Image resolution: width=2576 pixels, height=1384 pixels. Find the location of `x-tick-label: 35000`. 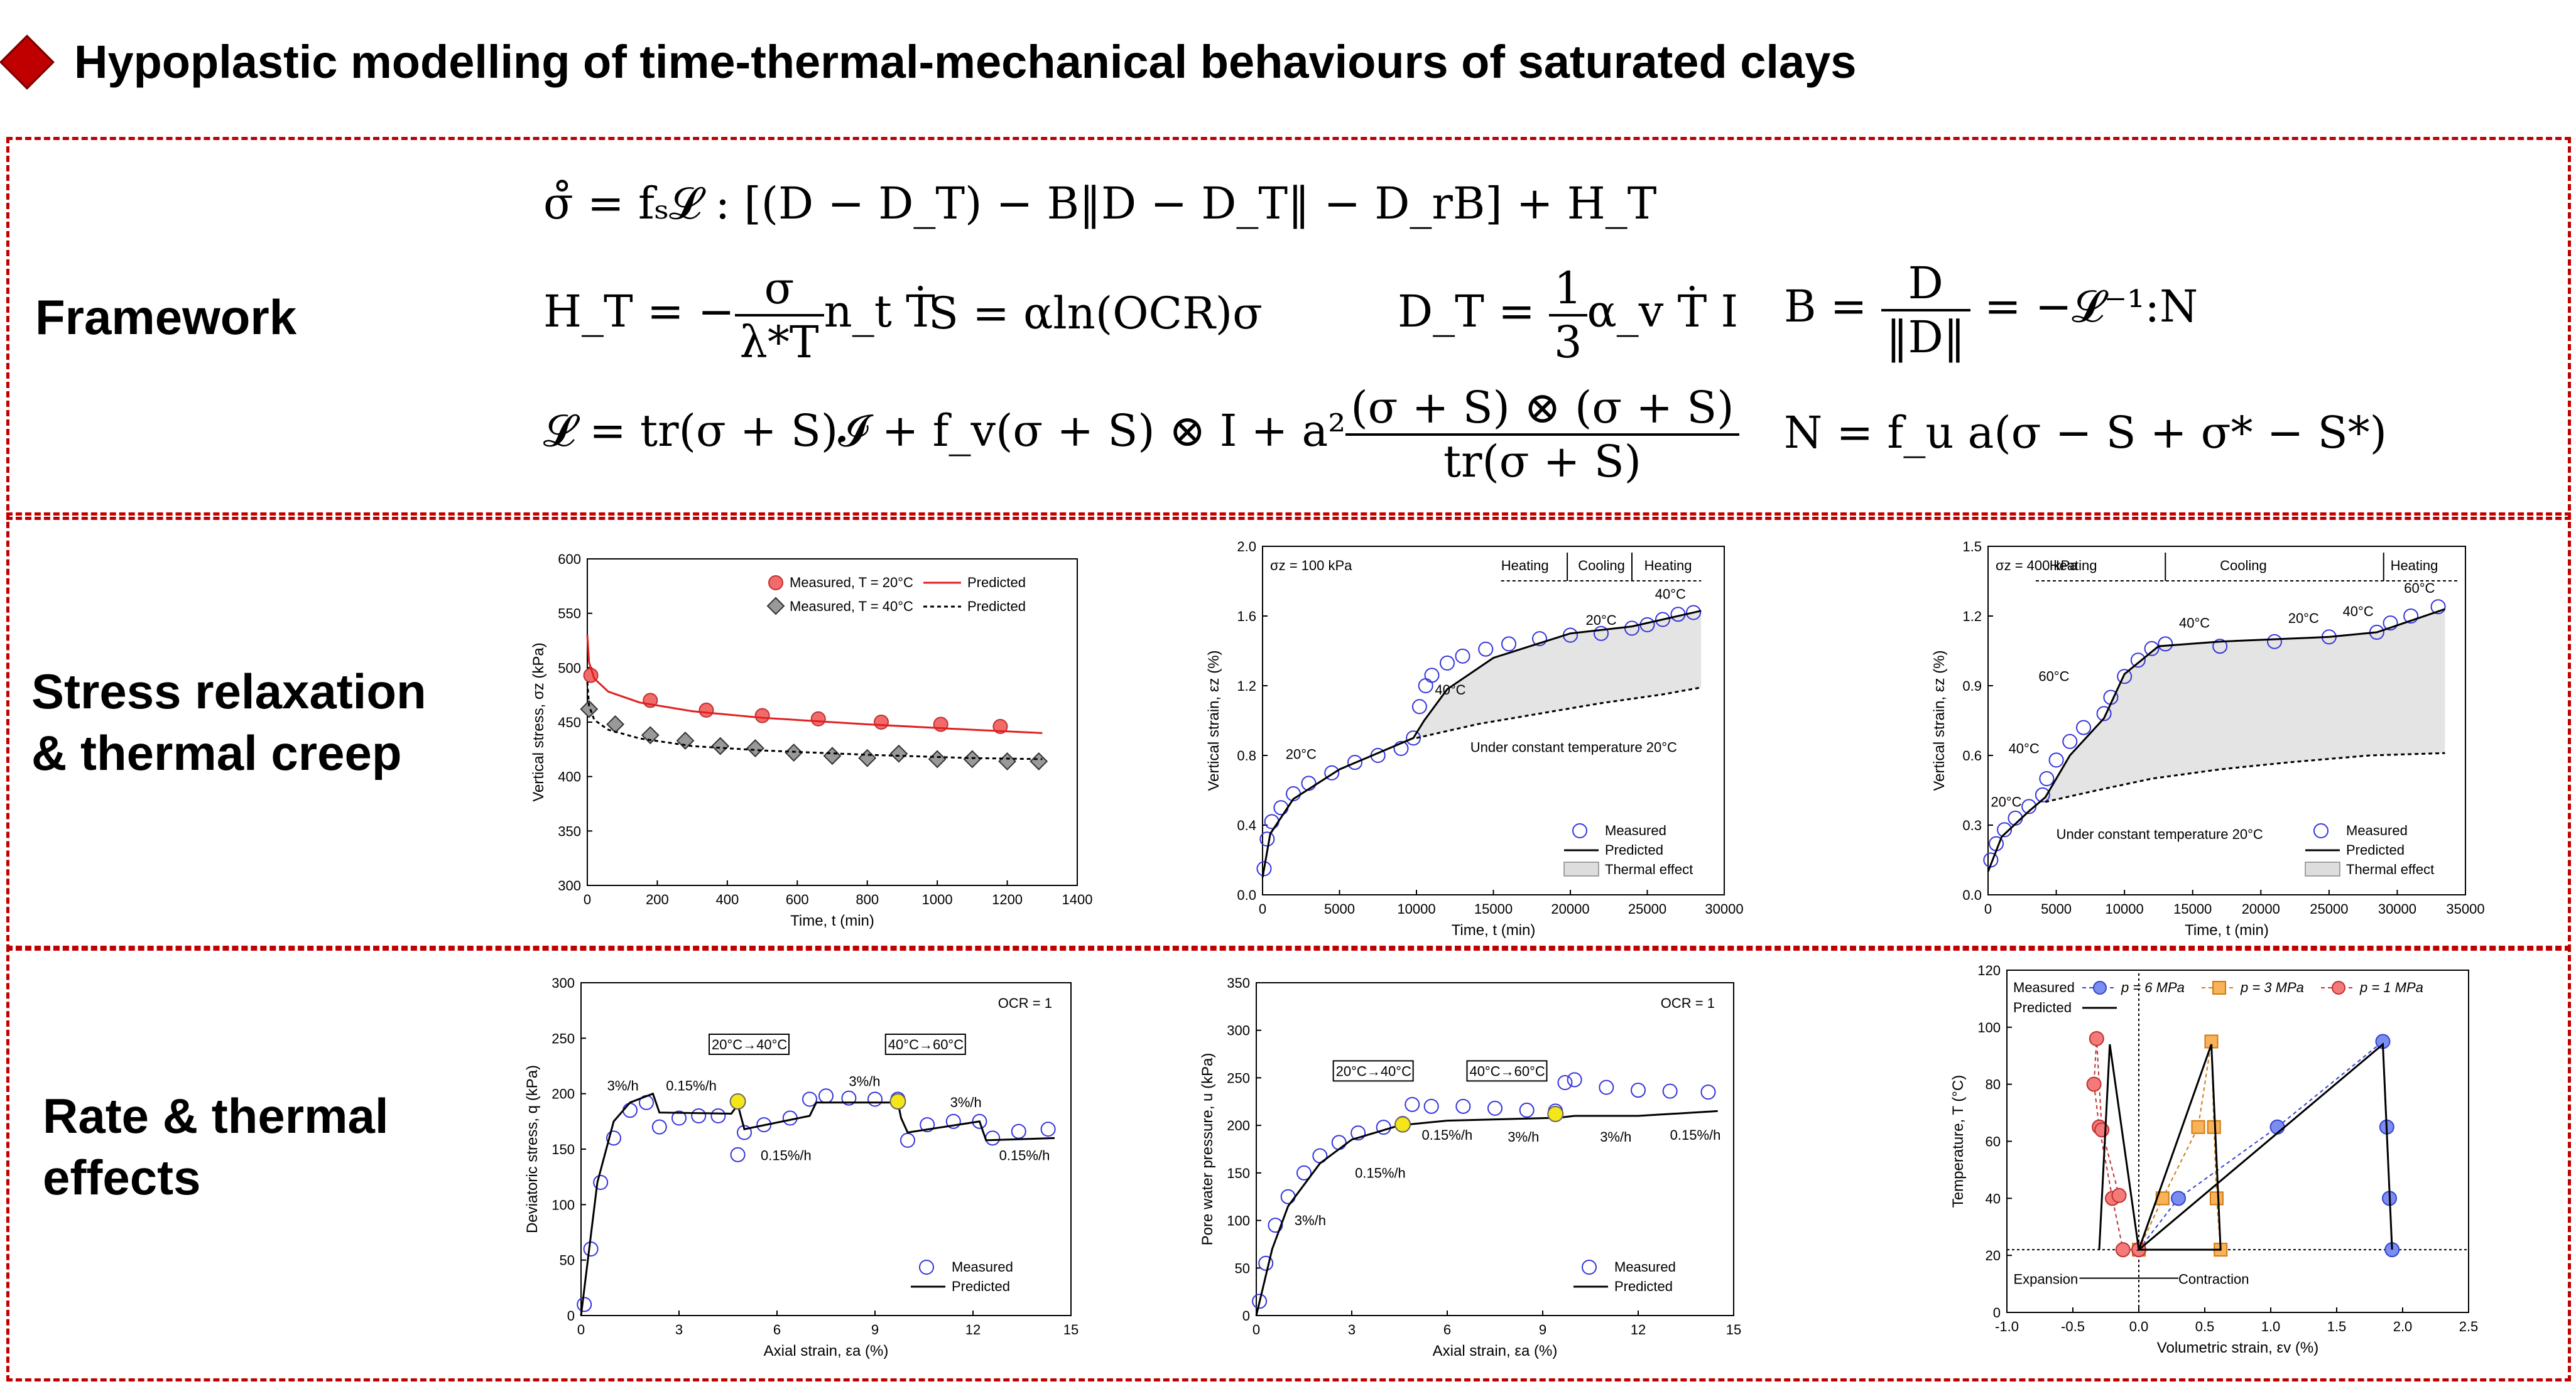

x-tick-label: 35000 is located at coordinates (2465, 909).